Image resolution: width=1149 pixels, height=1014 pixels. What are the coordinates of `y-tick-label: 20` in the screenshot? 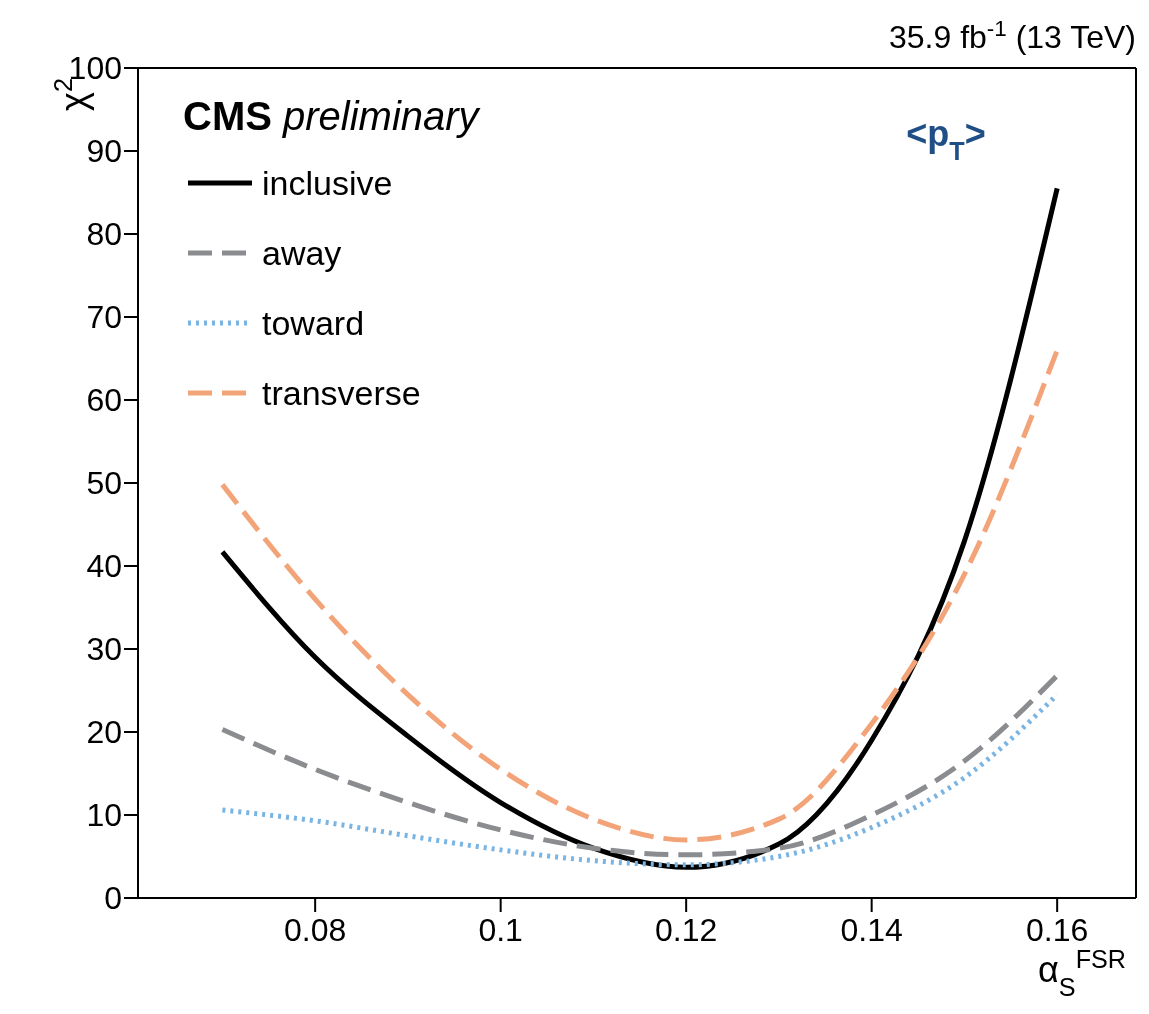 It's located at (104, 732).